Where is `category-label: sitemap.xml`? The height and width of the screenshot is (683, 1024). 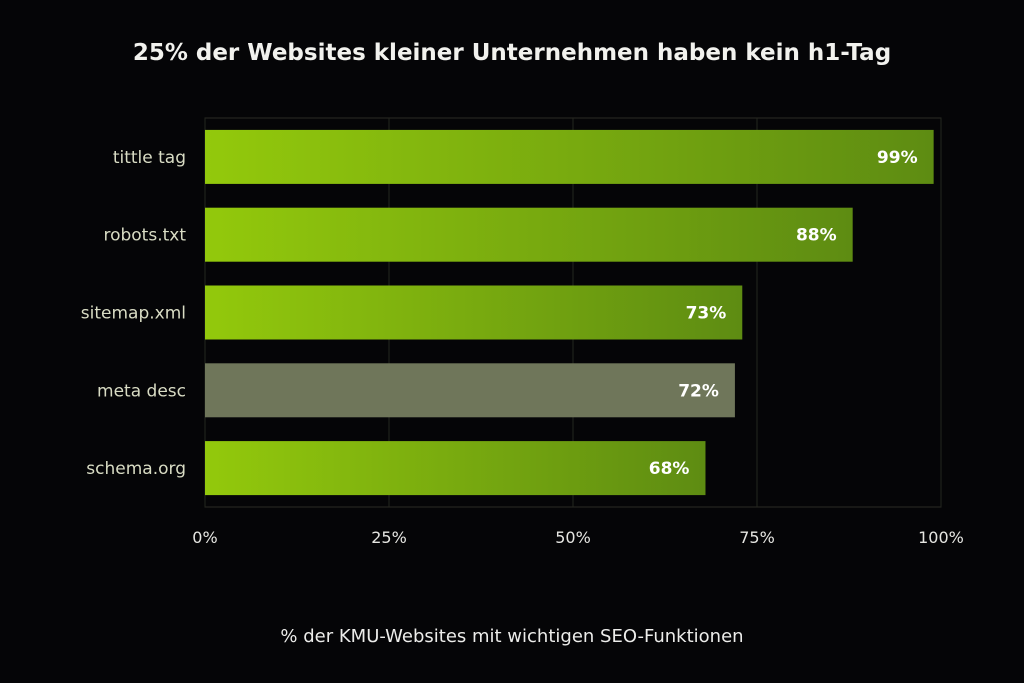 category-label: sitemap.xml is located at coordinates (133, 314).